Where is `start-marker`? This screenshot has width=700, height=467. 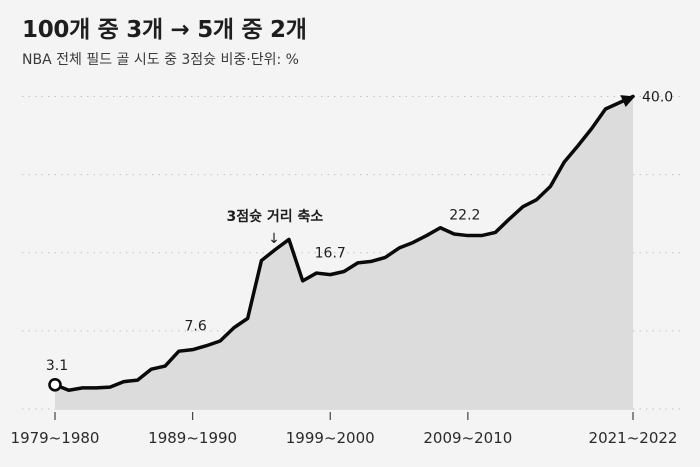
start-marker is located at coordinates (55, 384).